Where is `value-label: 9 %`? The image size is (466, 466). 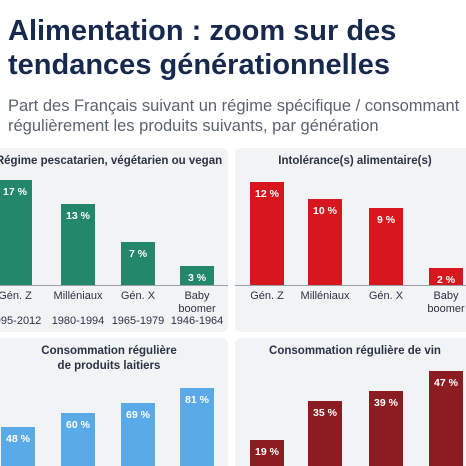
value-label: 9 % is located at coordinates (386, 219).